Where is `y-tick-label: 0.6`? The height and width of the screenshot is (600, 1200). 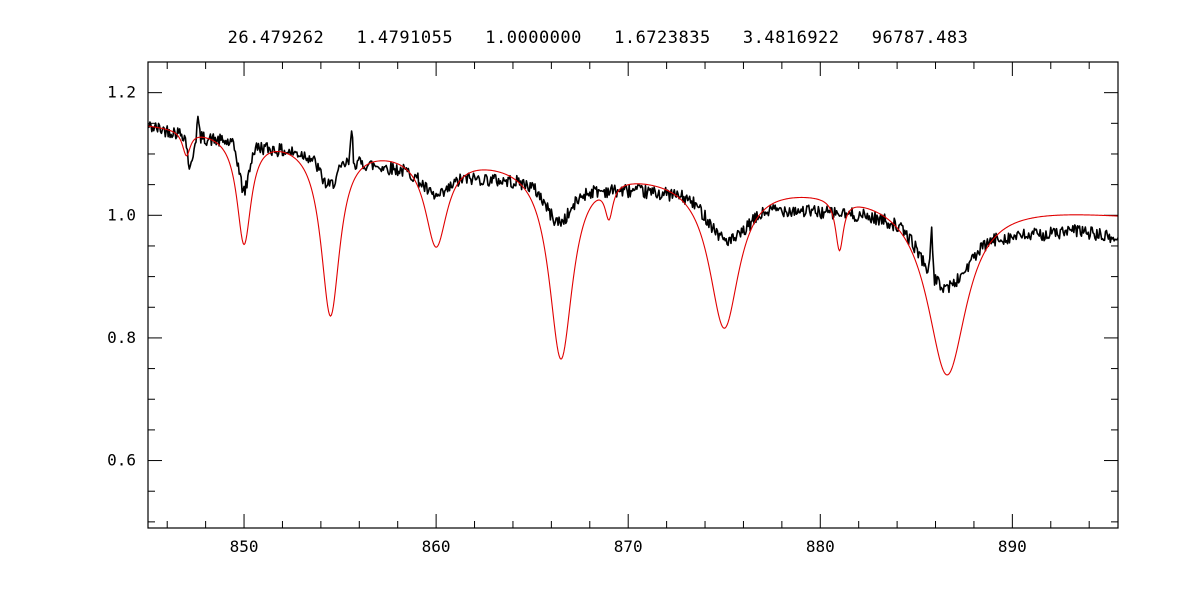
y-tick-label: 0.6 is located at coordinates (121, 460).